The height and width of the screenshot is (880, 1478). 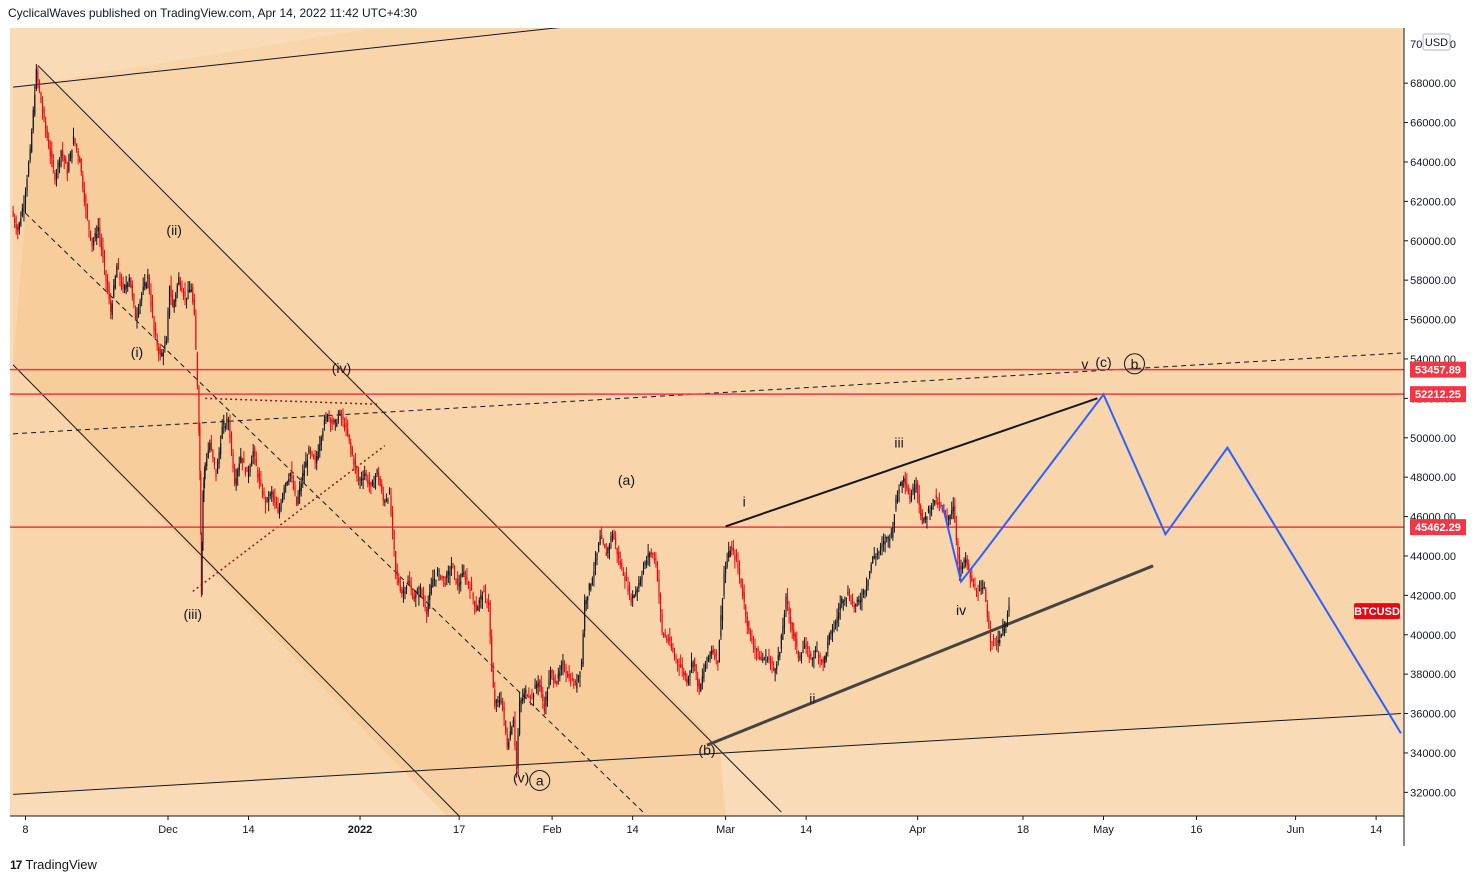 I want to click on tradingview-logo-icon: 17, so click(x=16, y=864).